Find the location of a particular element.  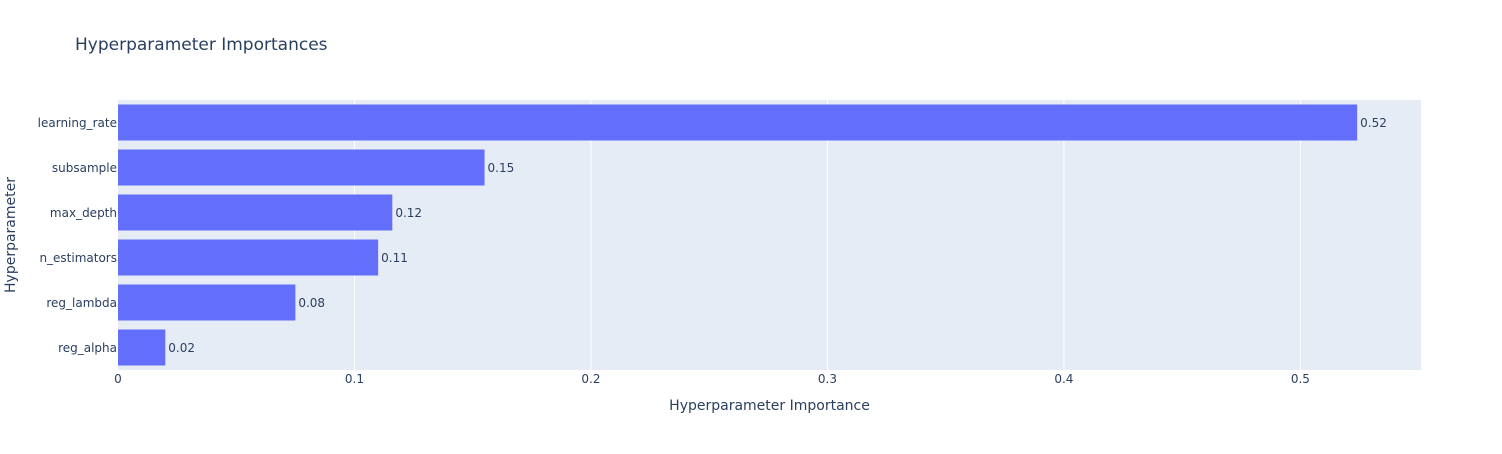

x-axis-ticks: 0 0.1 0.2 0.3 0.4 0.5 is located at coordinates (712, 379).